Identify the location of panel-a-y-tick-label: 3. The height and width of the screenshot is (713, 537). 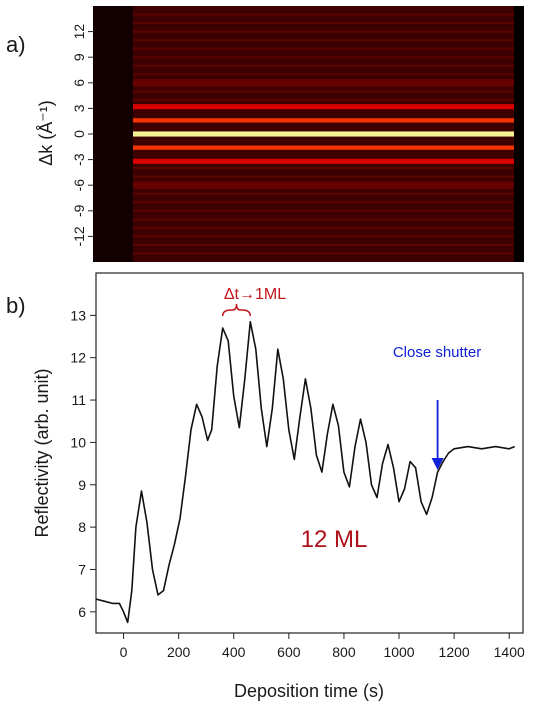
(79, 108).